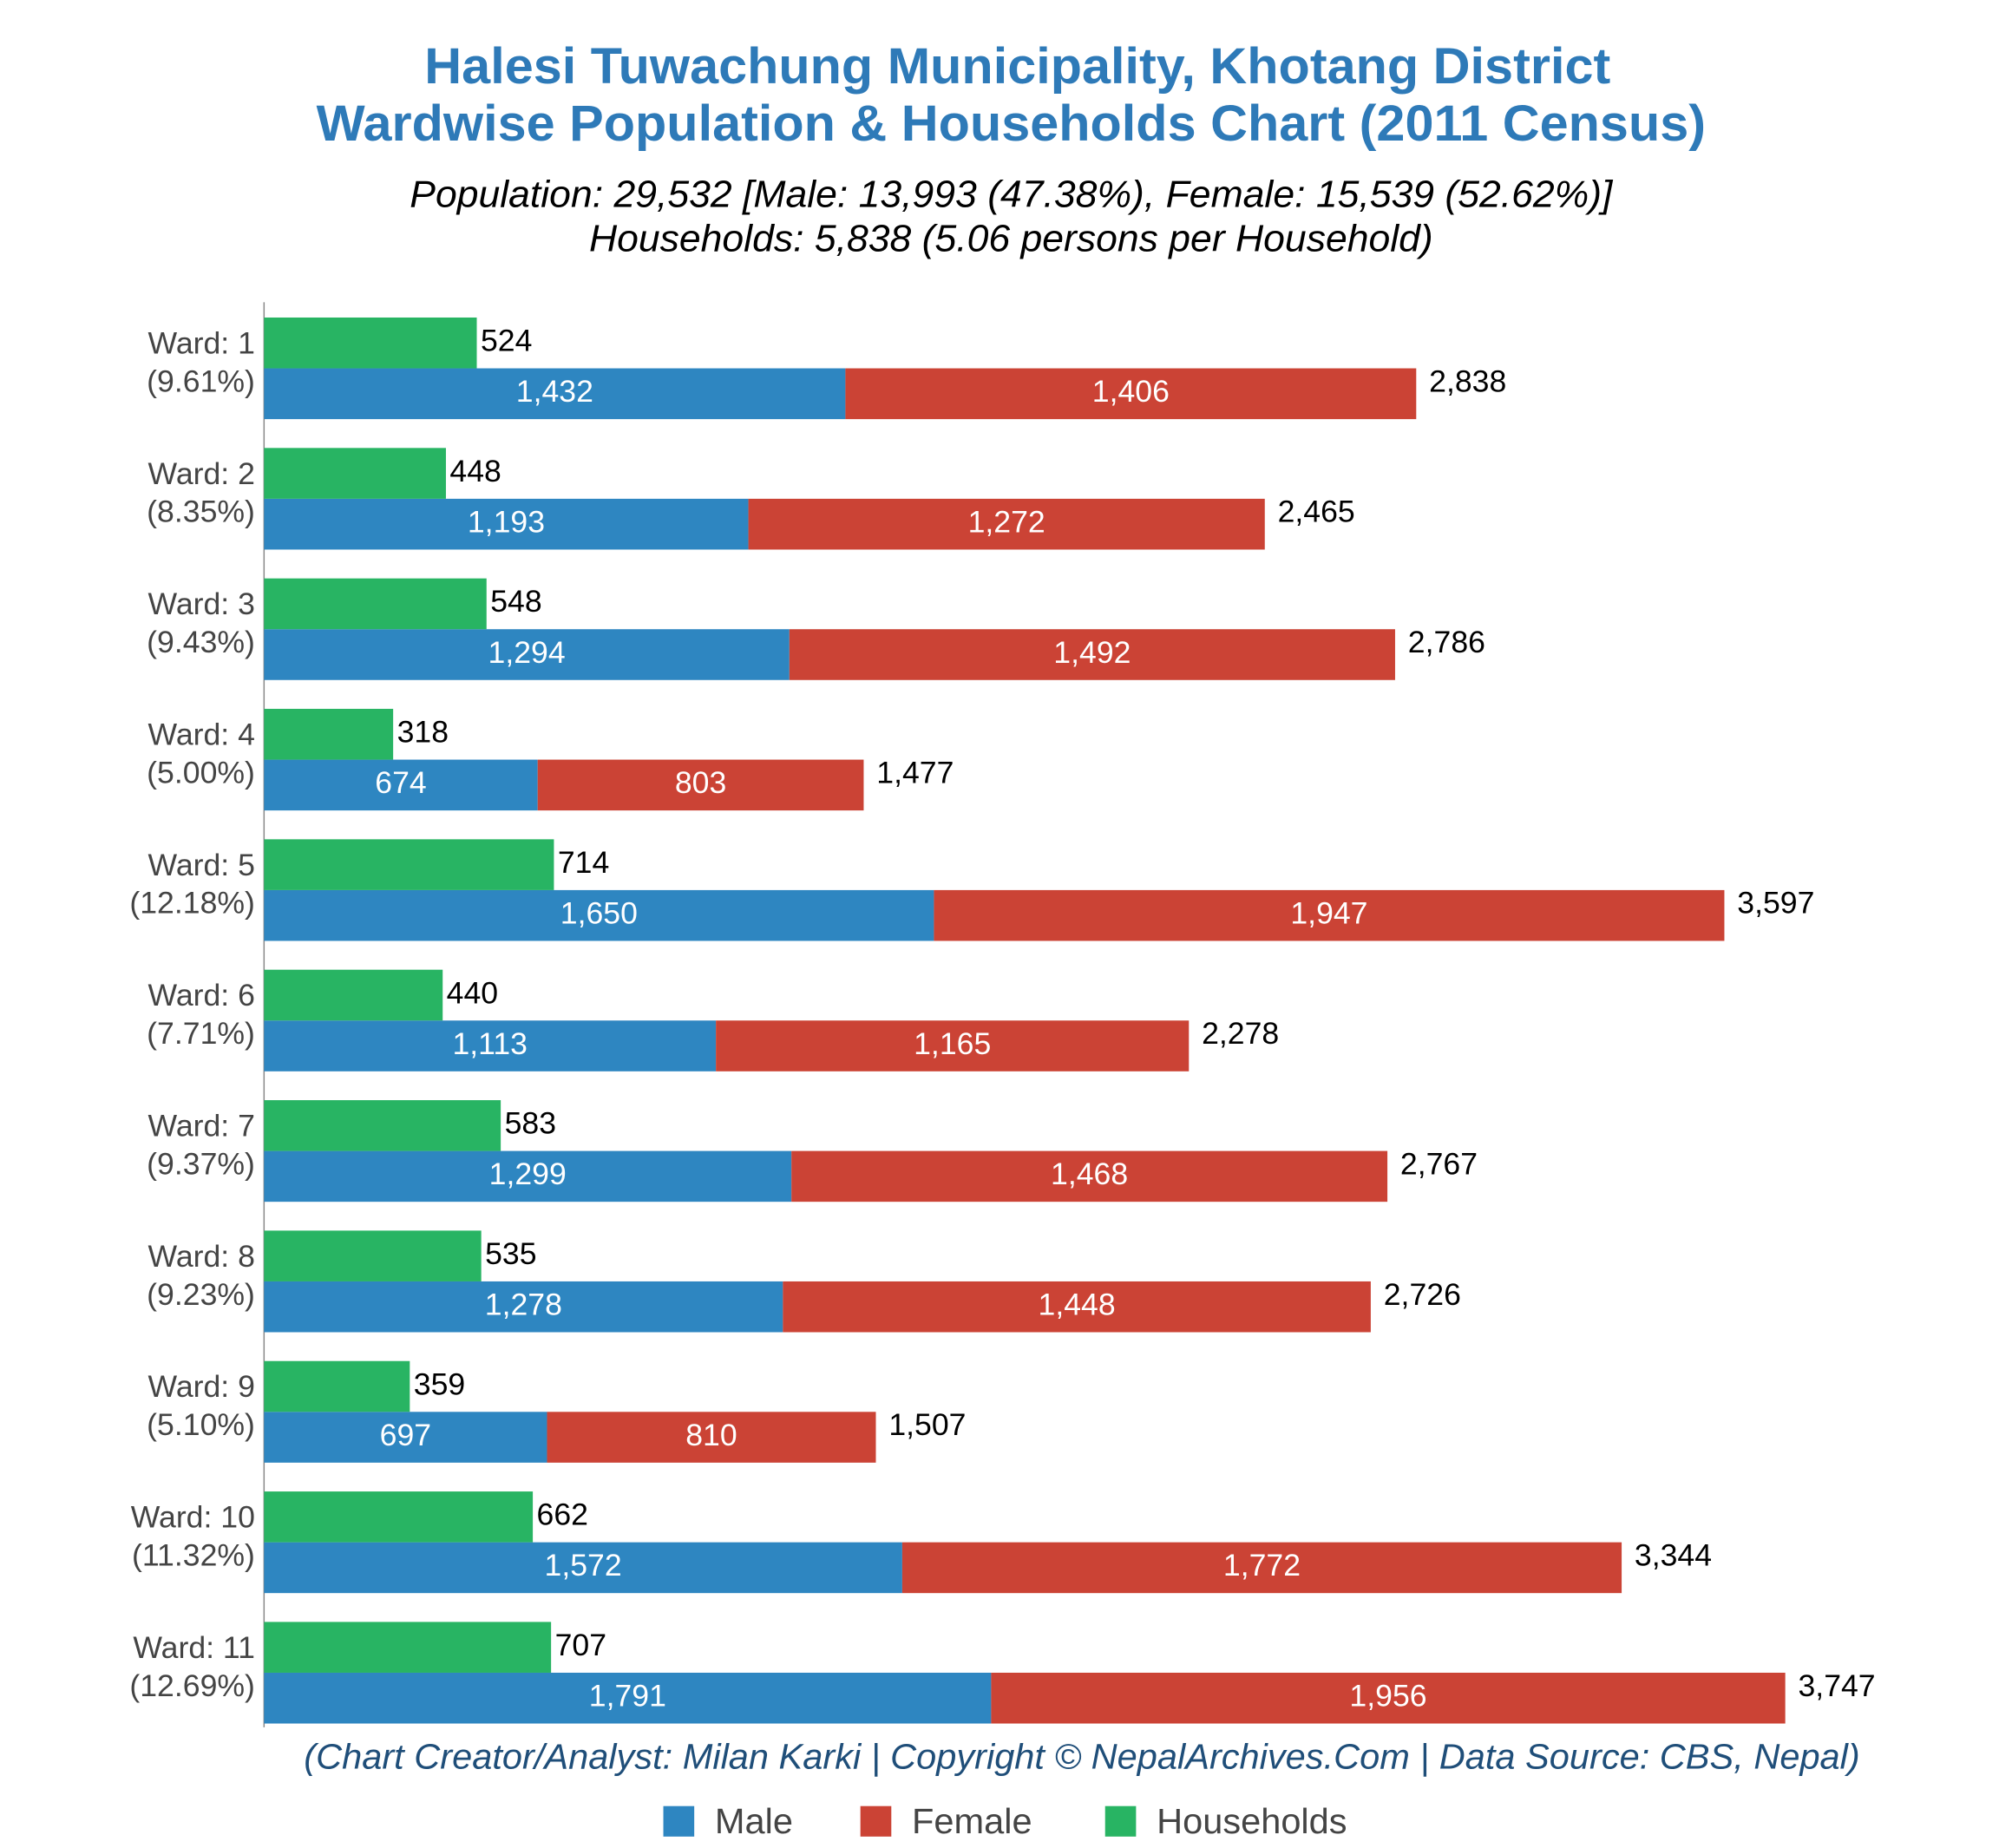  Describe the element at coordinates (1328, 914) in the screenshot. I see `data-label: 1,947` at that location.